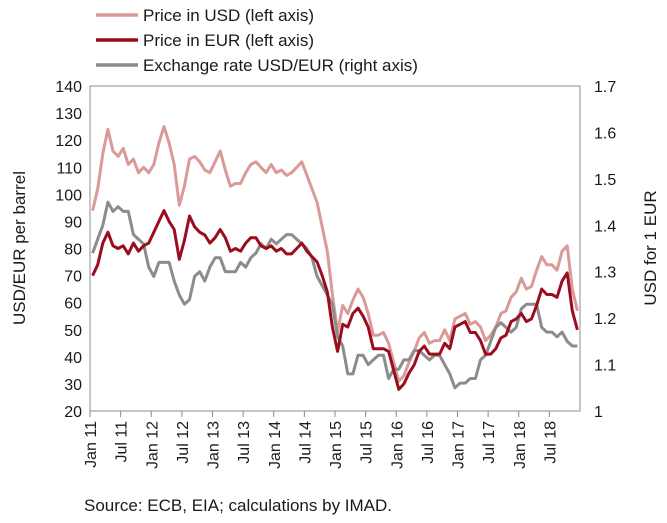  Describe the element at coordinates (73, 222) in the screenshot. I see `y-tick-label: 90` at that location.